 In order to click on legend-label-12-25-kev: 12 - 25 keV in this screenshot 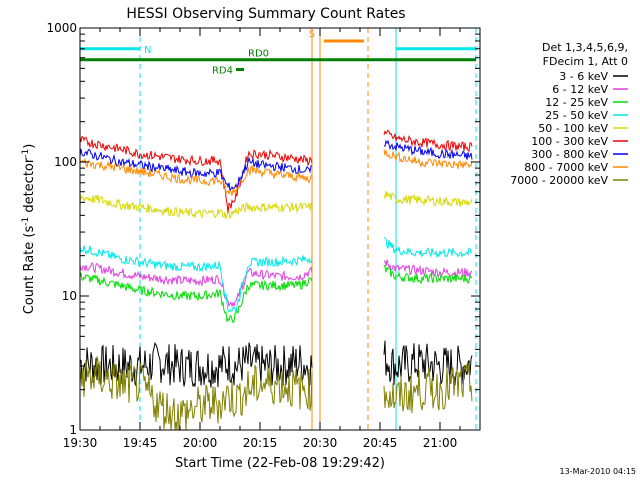, I will do `click(576, 102)`.